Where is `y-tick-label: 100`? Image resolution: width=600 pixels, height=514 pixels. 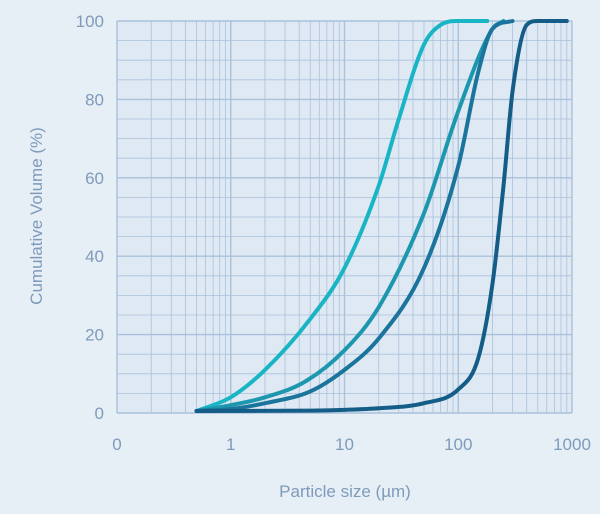
y-tick-label: 100 is located at coordinates (90, 21).